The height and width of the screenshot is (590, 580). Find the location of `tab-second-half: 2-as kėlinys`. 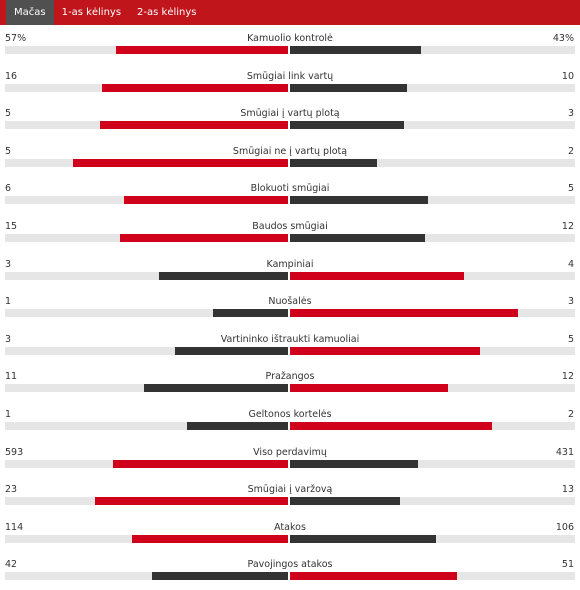

tab-second-half: 2-as kėlinys is located at coordinates (167, 12).